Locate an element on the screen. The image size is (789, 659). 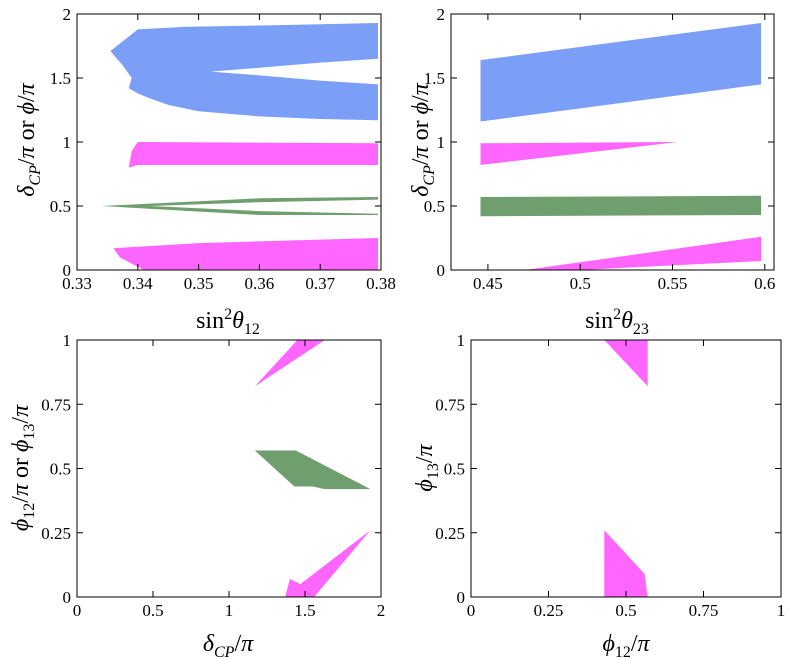
x-tick-label: 2 is located at coordinates (381, 610).